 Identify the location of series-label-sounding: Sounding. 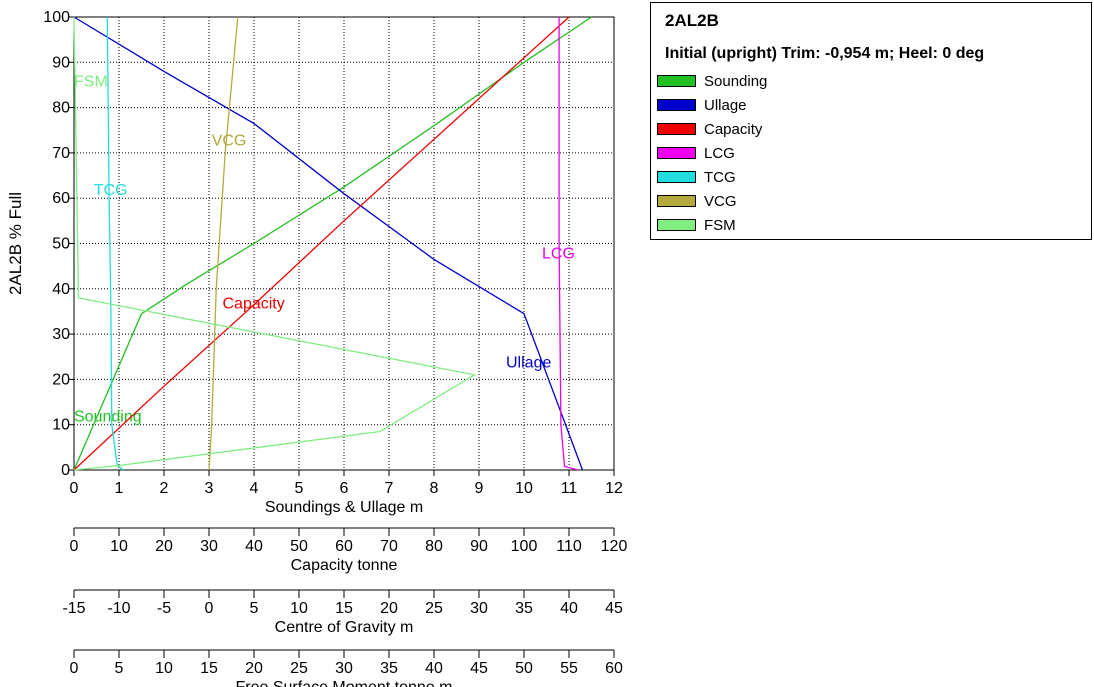
(108, 417).